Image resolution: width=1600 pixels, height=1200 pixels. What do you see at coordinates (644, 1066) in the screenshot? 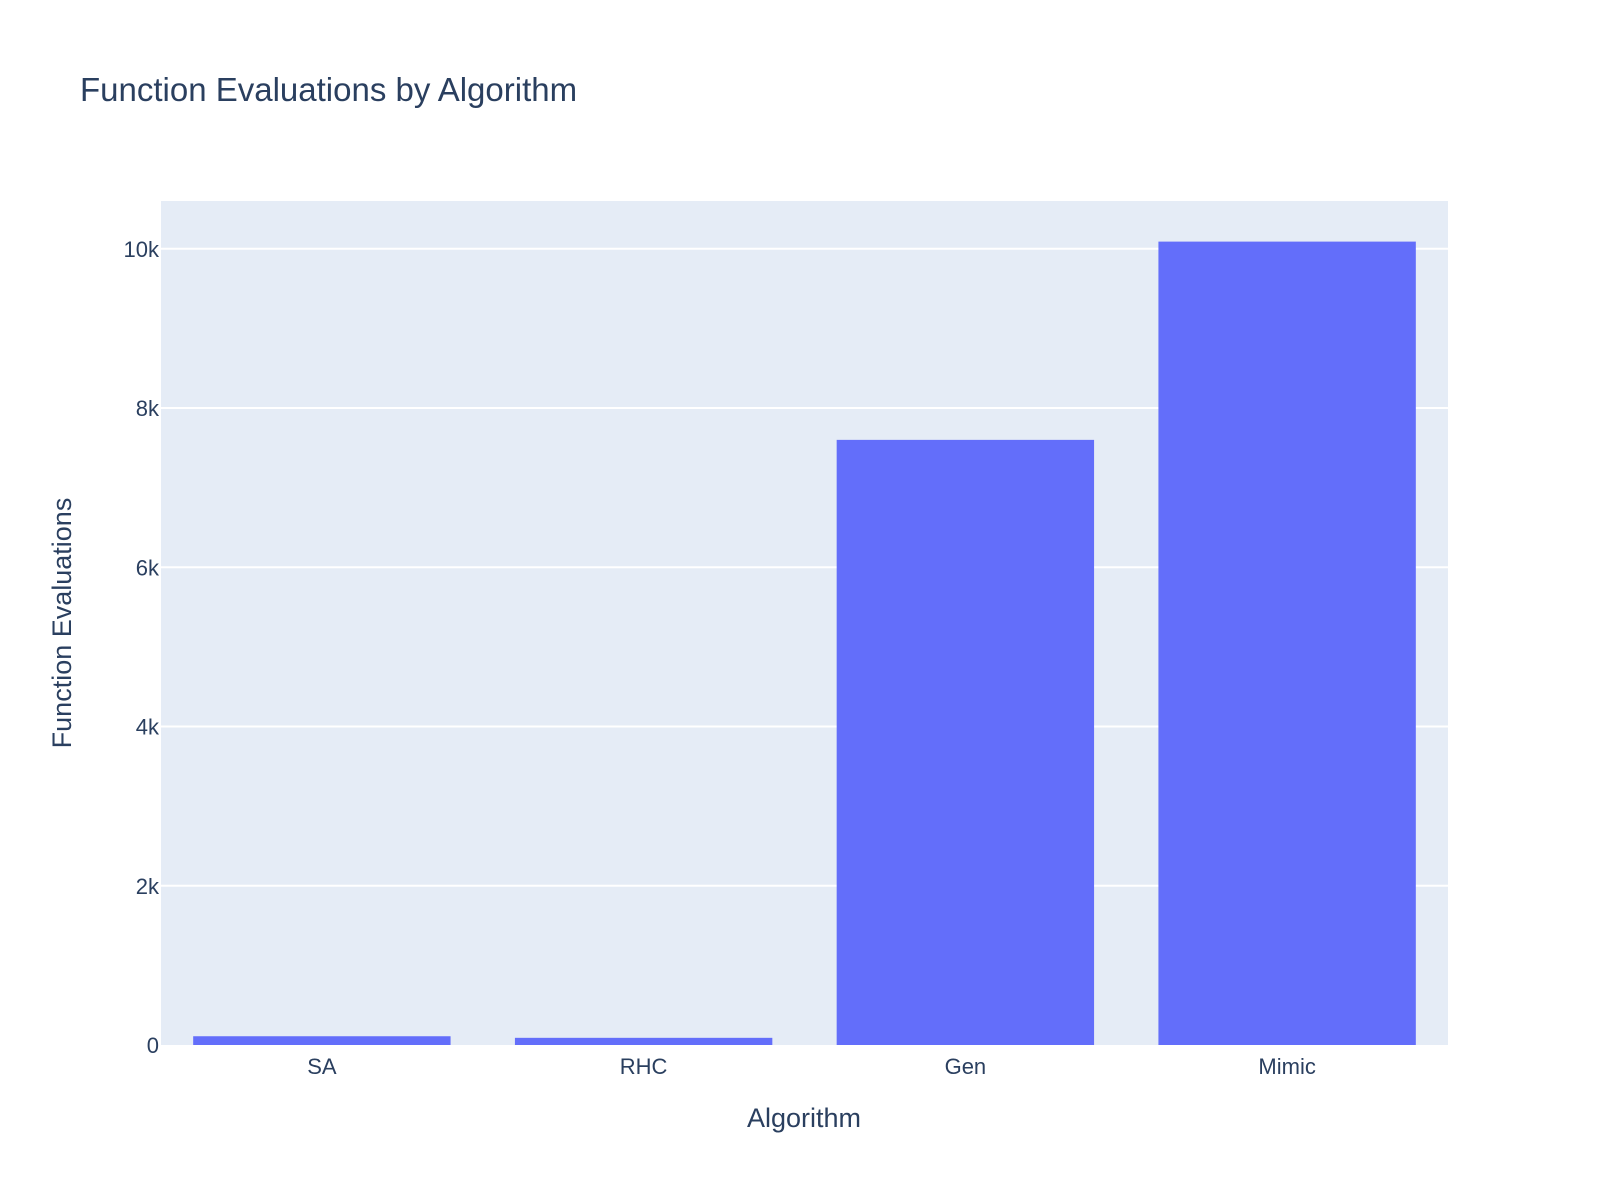
I see `x-tick-label: RHC` at bounding box center [644, 1066].